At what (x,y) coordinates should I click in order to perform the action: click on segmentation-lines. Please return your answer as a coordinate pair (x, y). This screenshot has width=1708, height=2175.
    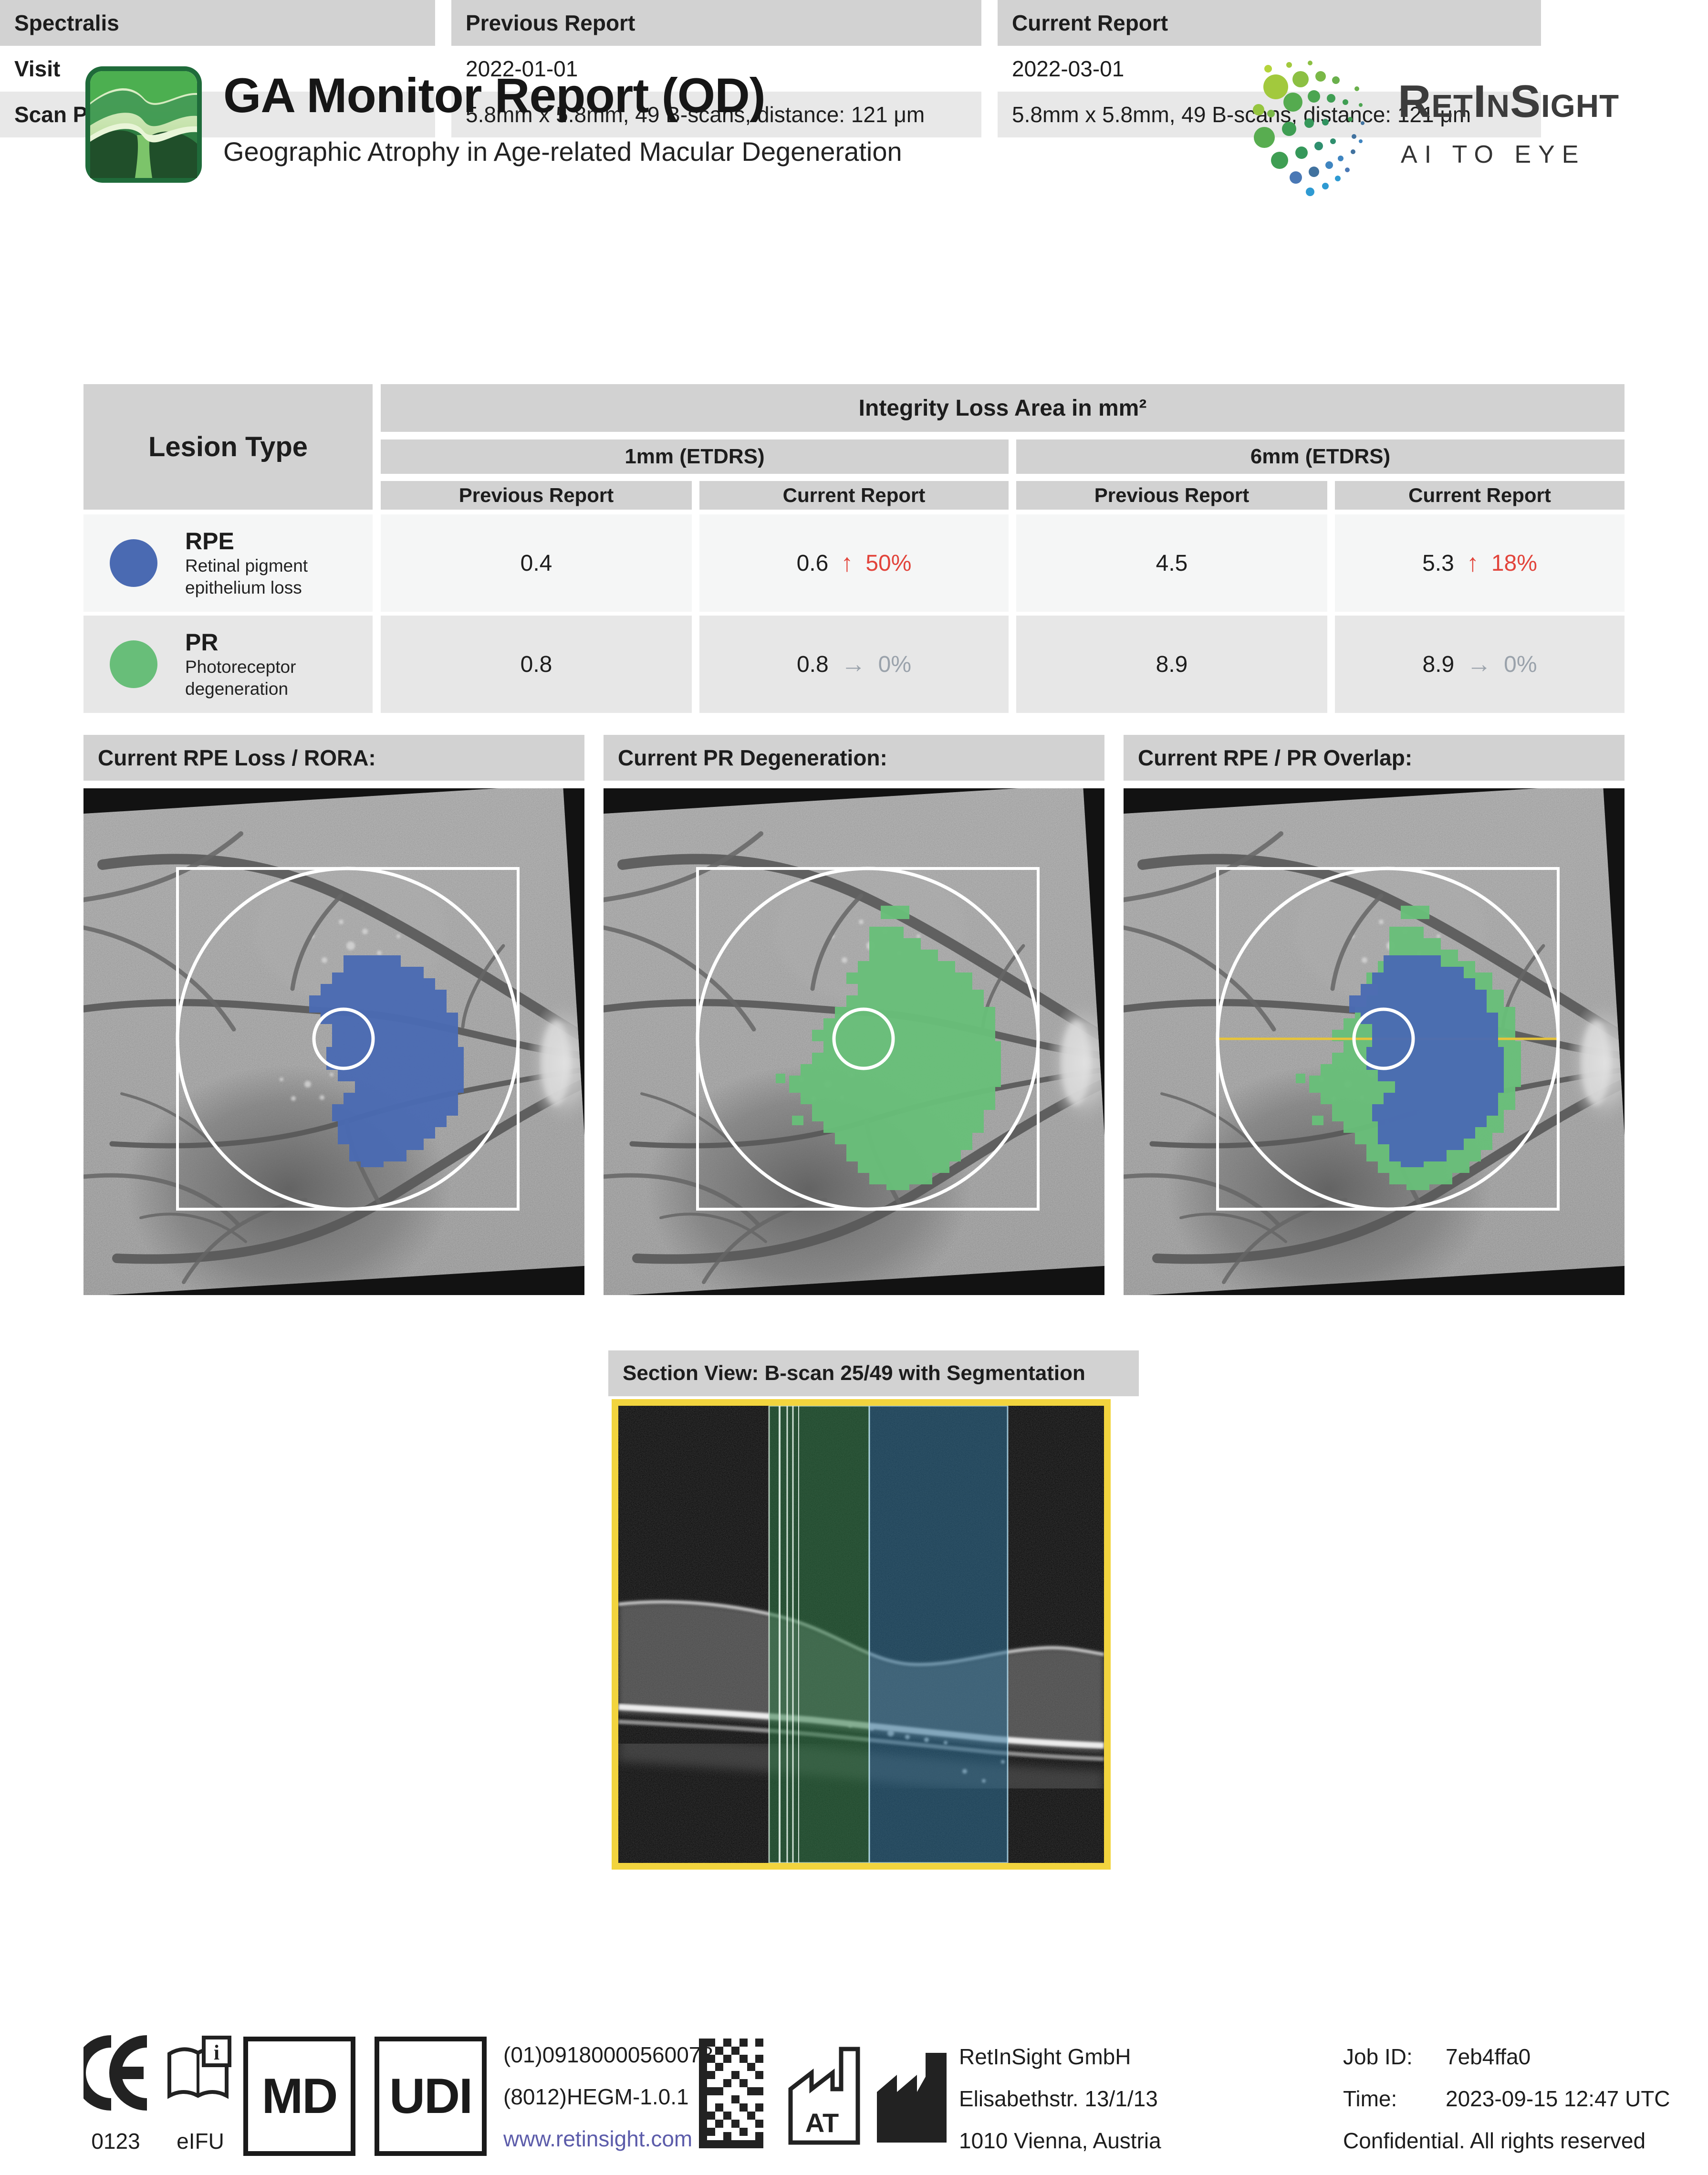
    Looking at the image, I should click on (789, 1634).